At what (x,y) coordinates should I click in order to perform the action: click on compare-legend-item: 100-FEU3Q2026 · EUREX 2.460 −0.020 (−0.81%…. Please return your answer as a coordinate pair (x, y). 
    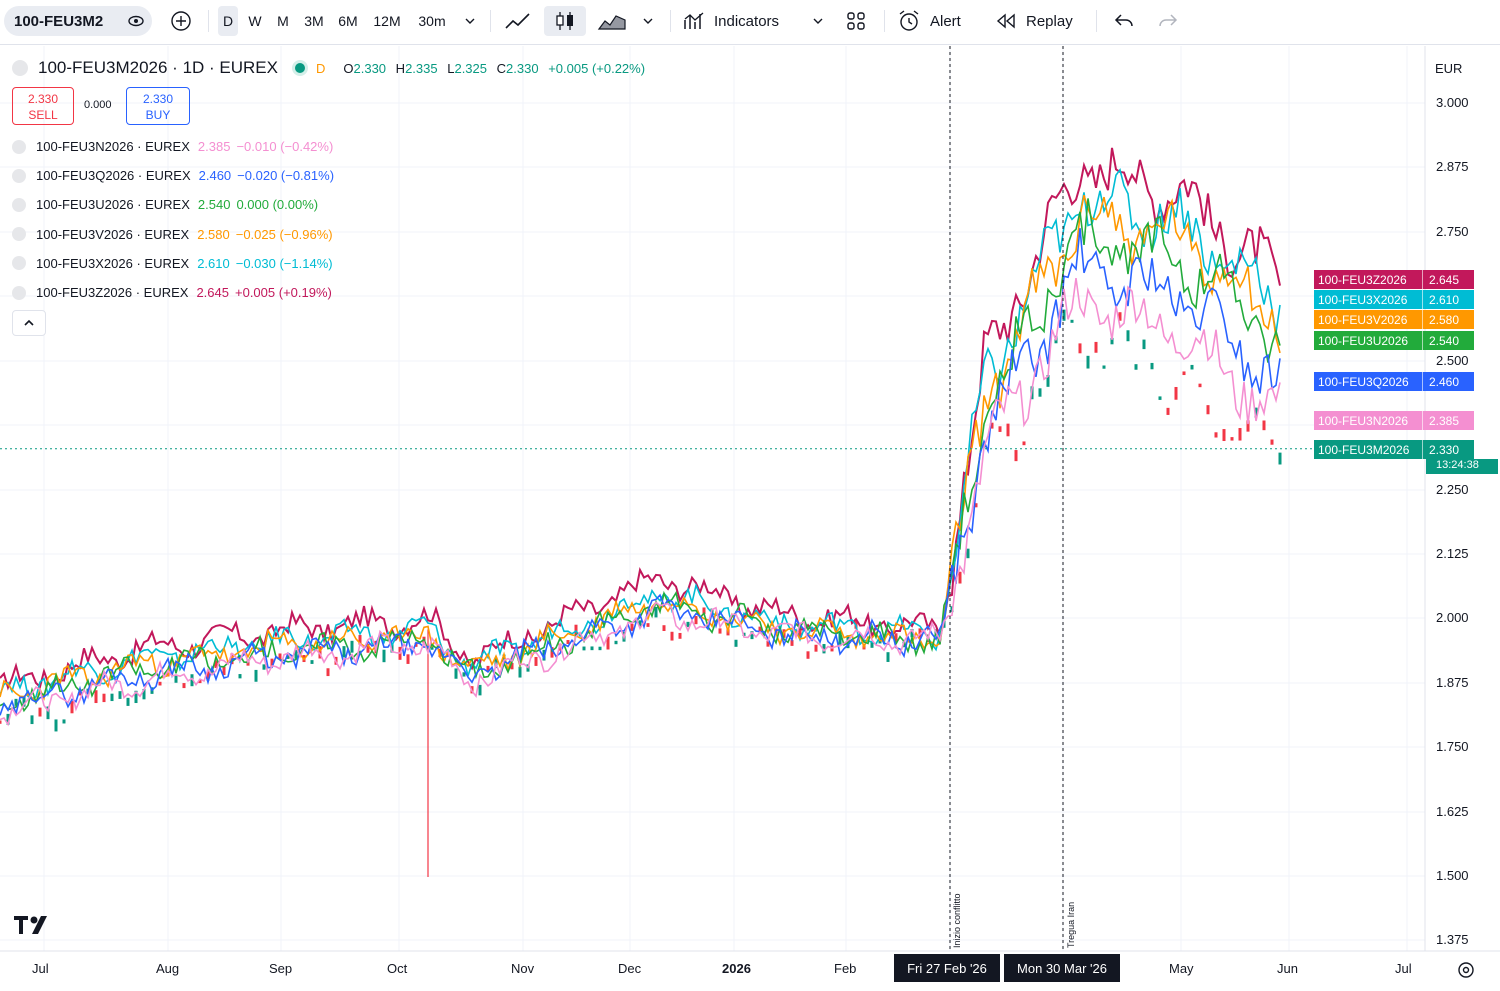
    Looking at the image, I should click on (173, 175).